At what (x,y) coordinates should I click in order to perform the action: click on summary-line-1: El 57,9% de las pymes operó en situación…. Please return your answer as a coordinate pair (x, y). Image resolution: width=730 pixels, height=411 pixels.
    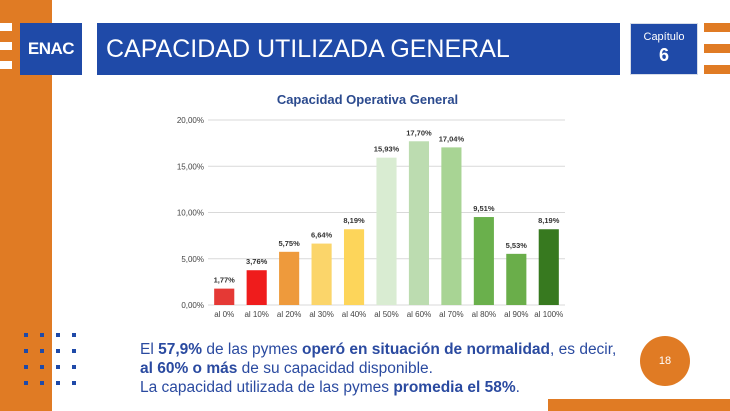
    Looking at the image, I should click on (380, 359).